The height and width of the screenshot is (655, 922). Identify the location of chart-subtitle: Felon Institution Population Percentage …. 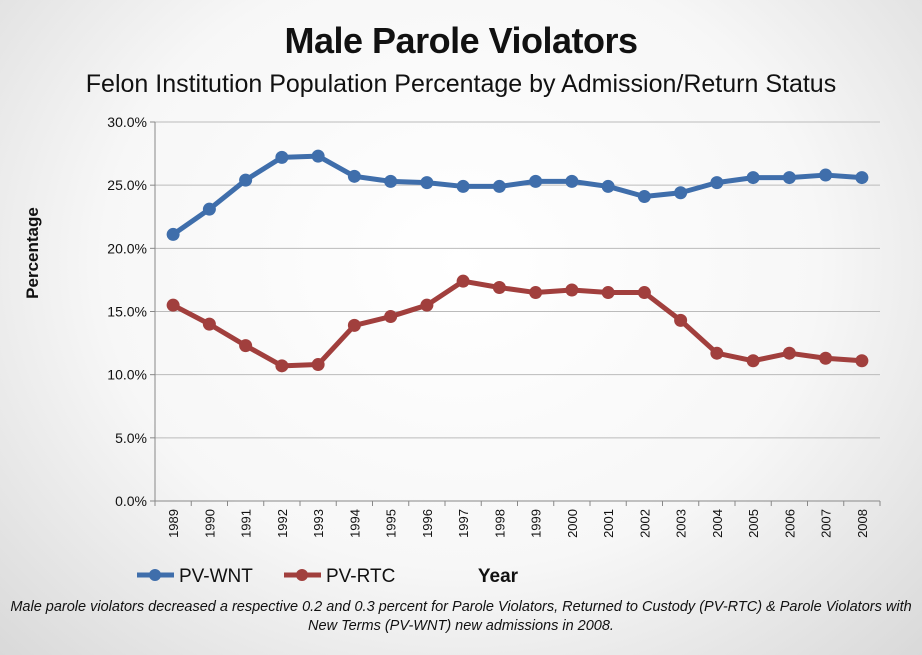
(461, 84).